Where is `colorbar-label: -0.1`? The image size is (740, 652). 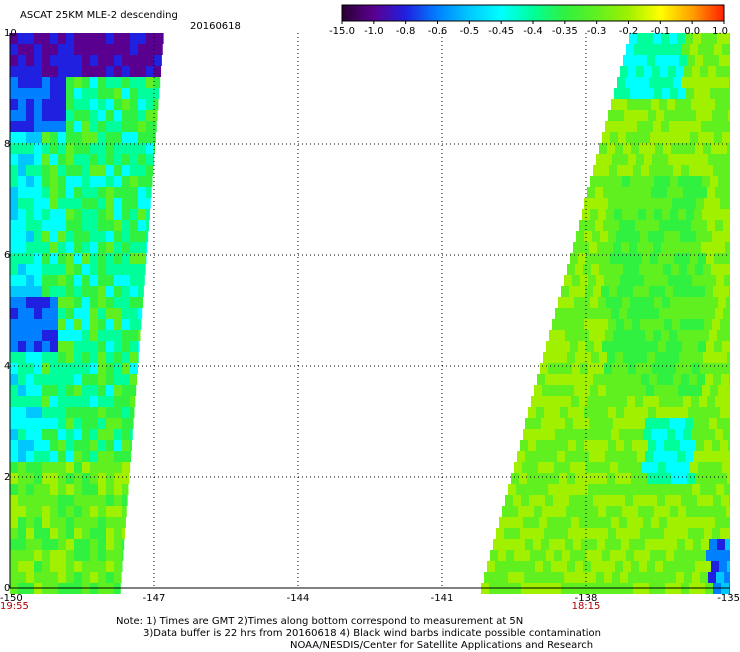
colorbar-label: -0.1 is located at coordinates (661, 31).